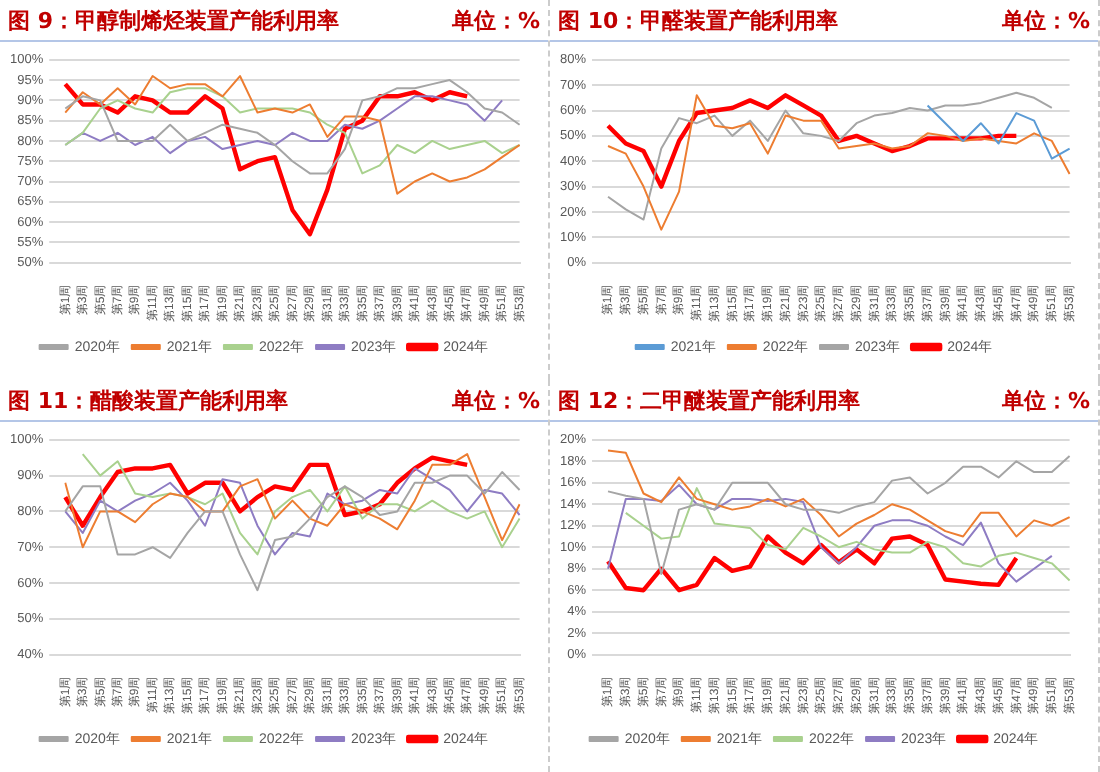 This screenshot has height=772, width=1100. What do you see at coordinates (173, 20) in the screenshot?
I see `chart-title: 图 9：甲醇制烯烃装置产能利用率` at bounding box center [173, 20].